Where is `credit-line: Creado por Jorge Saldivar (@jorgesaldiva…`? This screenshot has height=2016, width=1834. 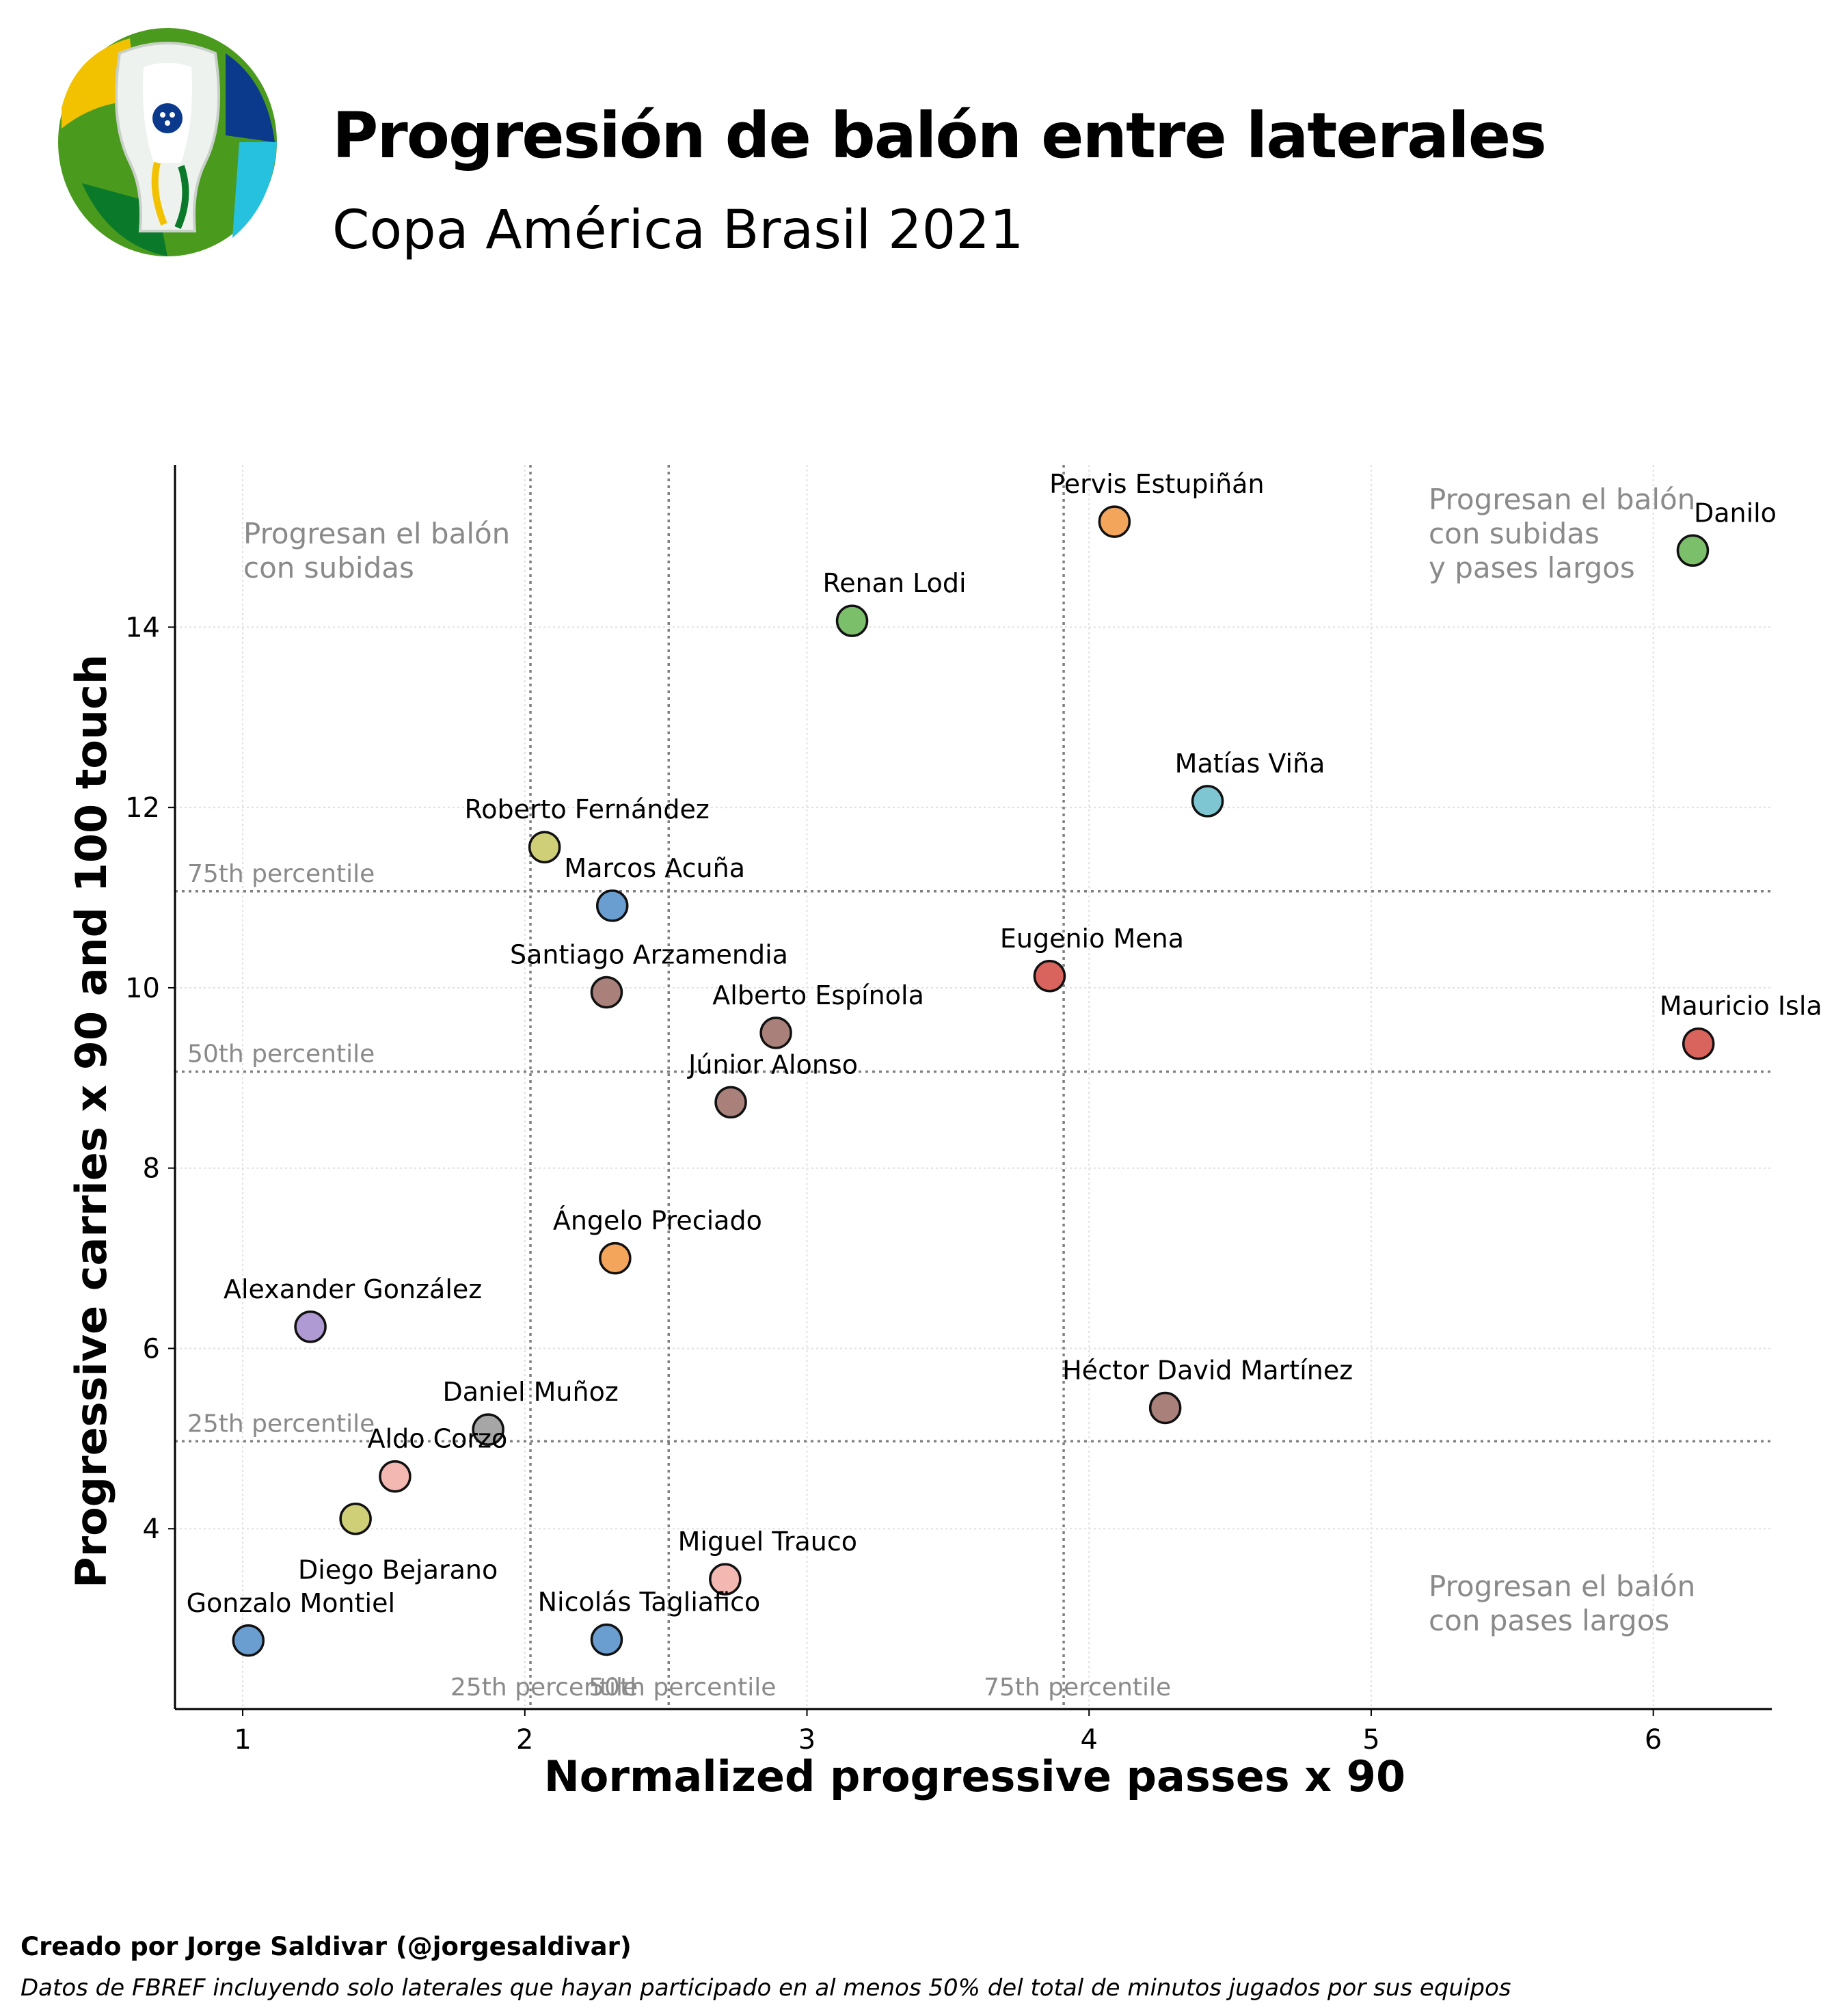 credit-line: Creado por Jorge Saldivar (@jorgesaldiva… is located at coordinates (327, 1946).